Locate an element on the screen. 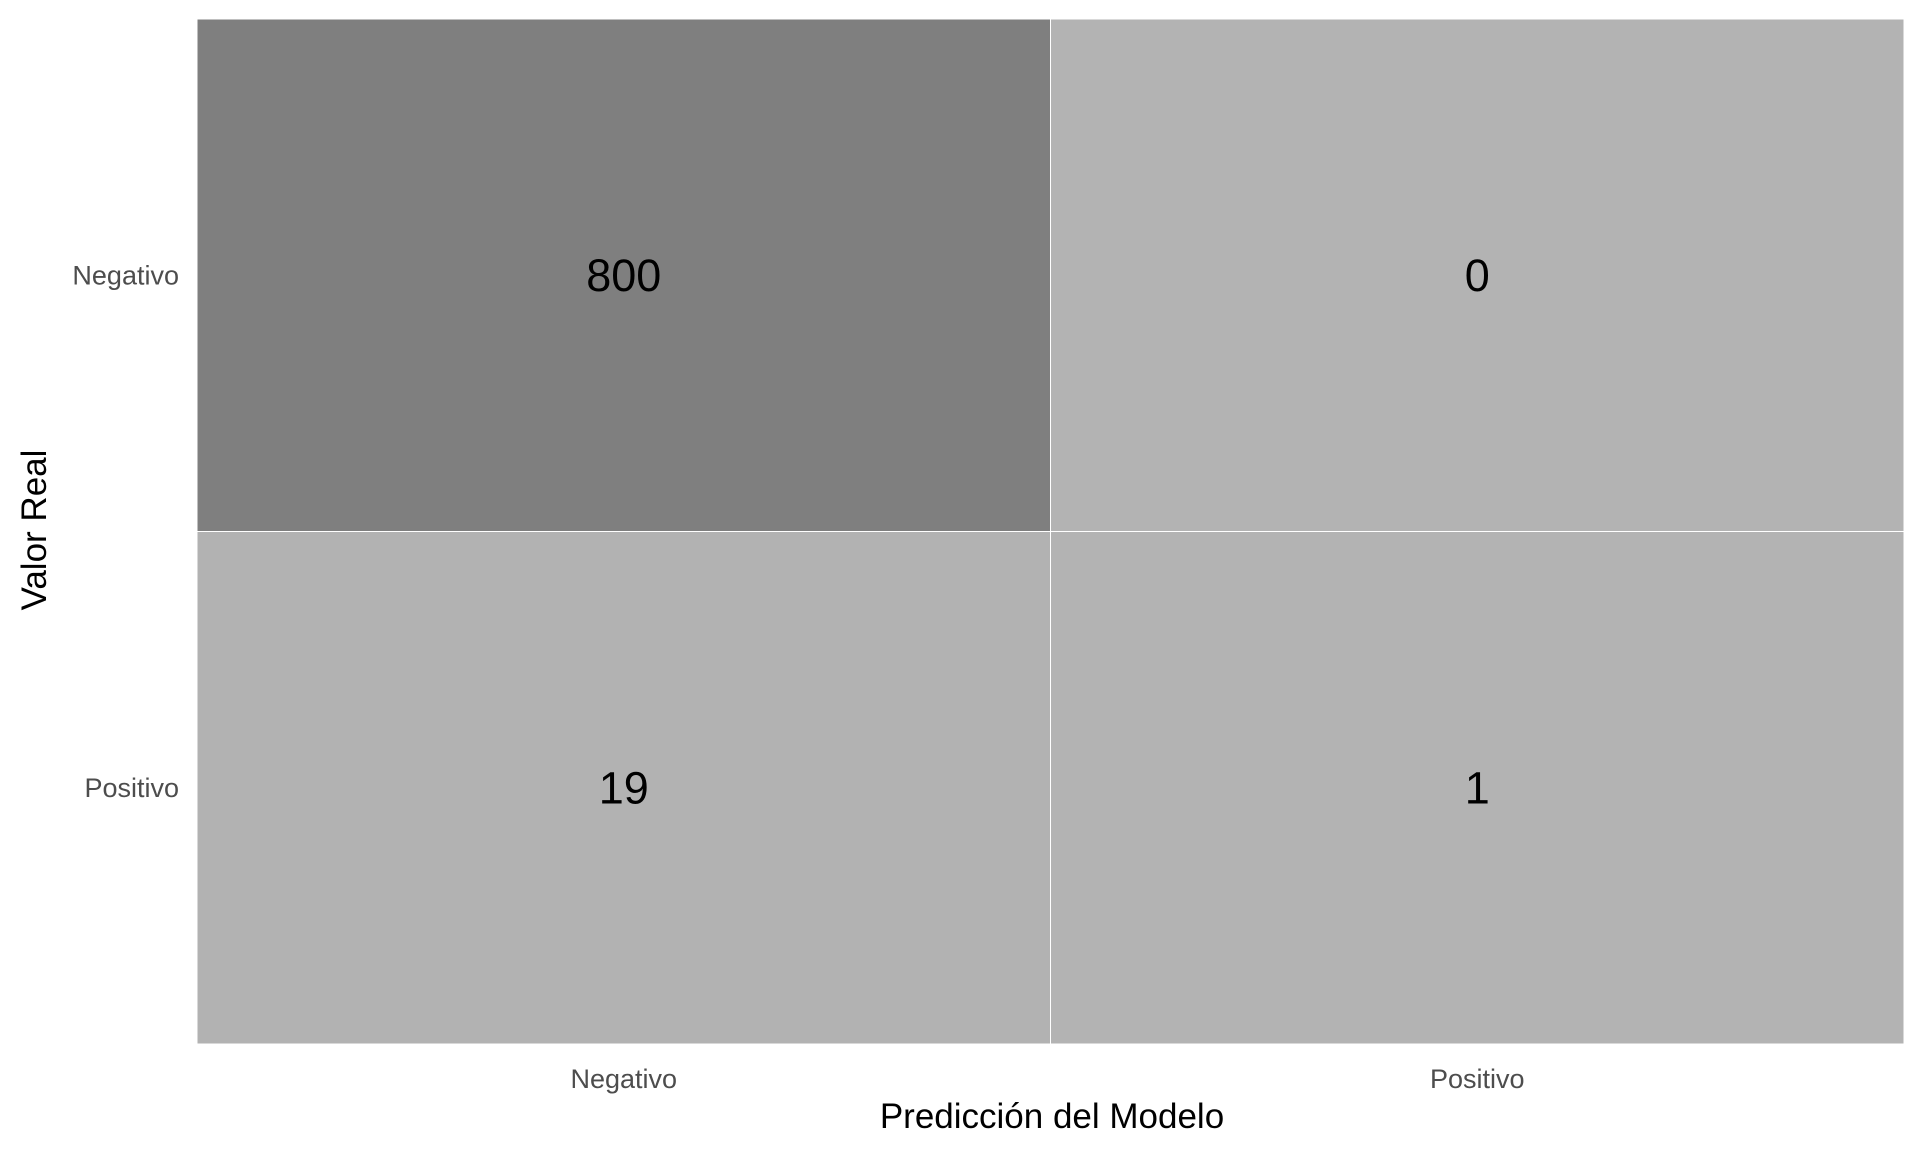  y-tick-labels: Negativo Positivo is located at coordinates (125, 531).